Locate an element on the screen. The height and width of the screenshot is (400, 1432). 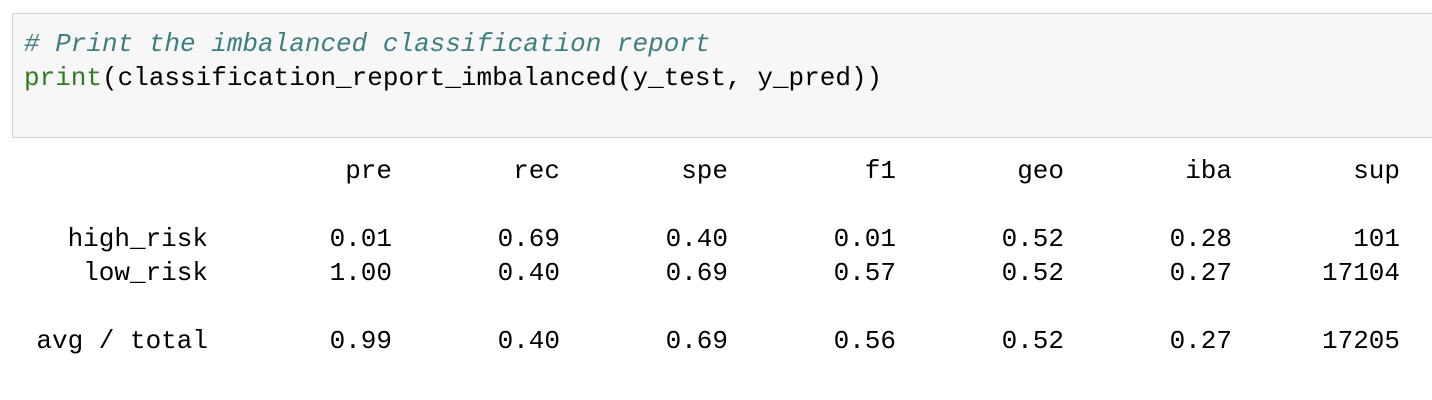
cell-pre: 0.01 is located at coordinates (360, 239).